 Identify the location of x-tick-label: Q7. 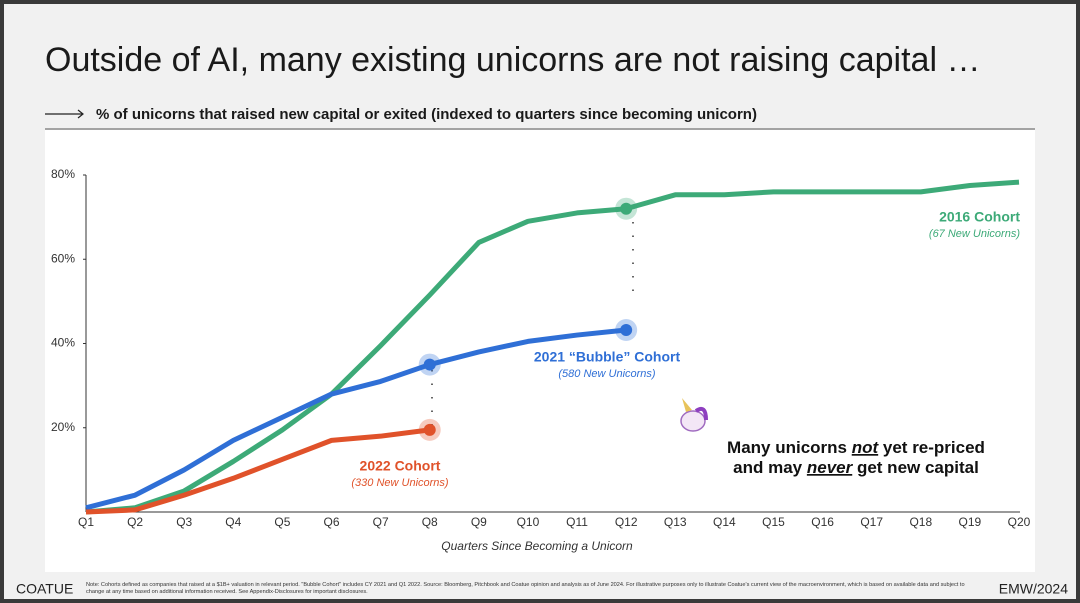
(381, 522).